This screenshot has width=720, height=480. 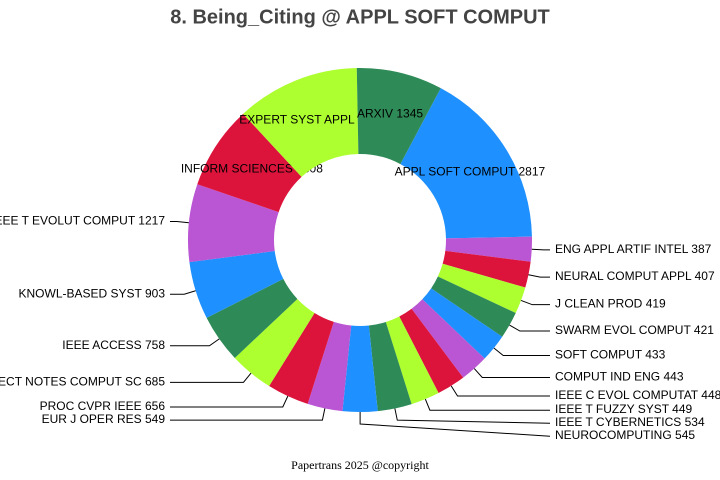 What do you see at coordinates (91, 406) in the screenshot?
I see `slice-label-name: PROC CVPR IEEE` at bounding box center [91, 406].